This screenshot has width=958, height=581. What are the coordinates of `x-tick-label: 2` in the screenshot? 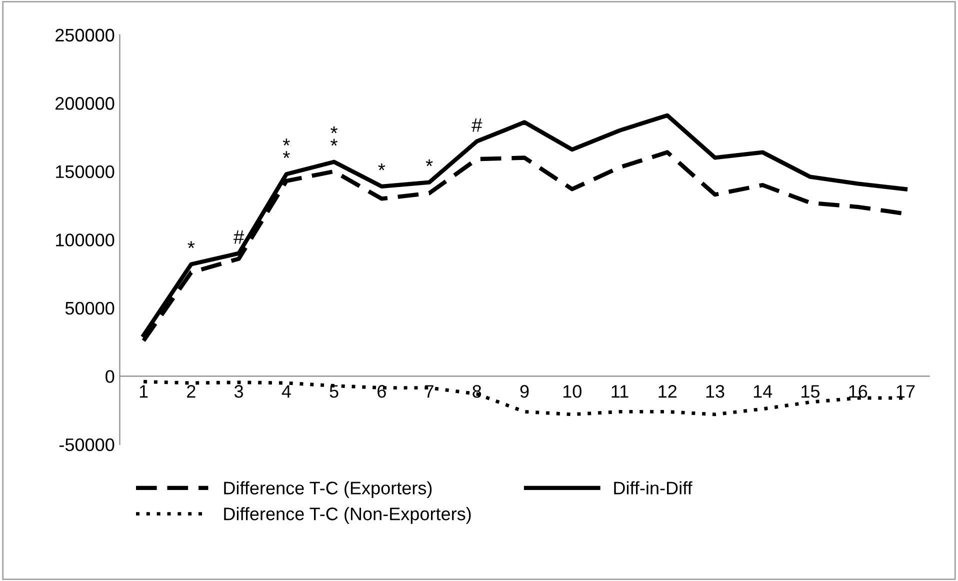 It's located at (191, 391).